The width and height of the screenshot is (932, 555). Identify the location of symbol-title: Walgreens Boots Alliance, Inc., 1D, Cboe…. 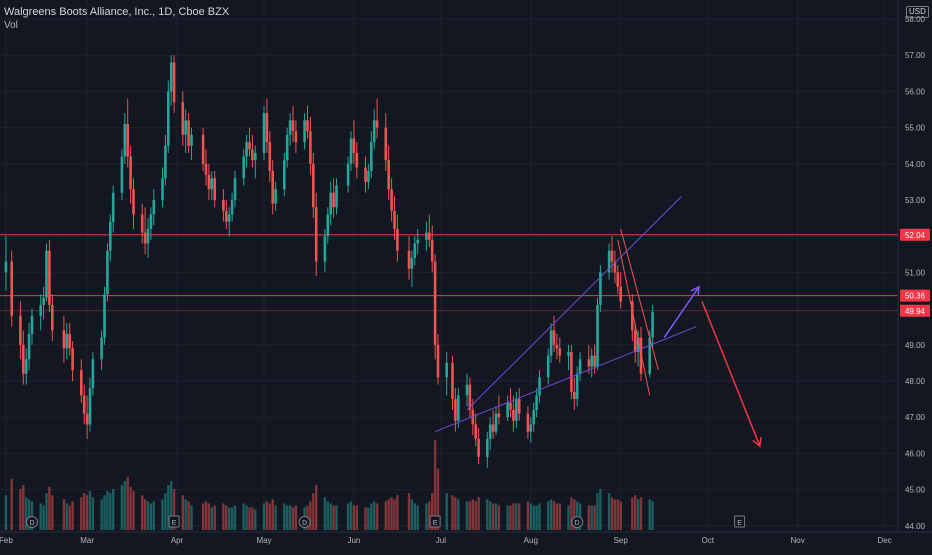
(117, 12).